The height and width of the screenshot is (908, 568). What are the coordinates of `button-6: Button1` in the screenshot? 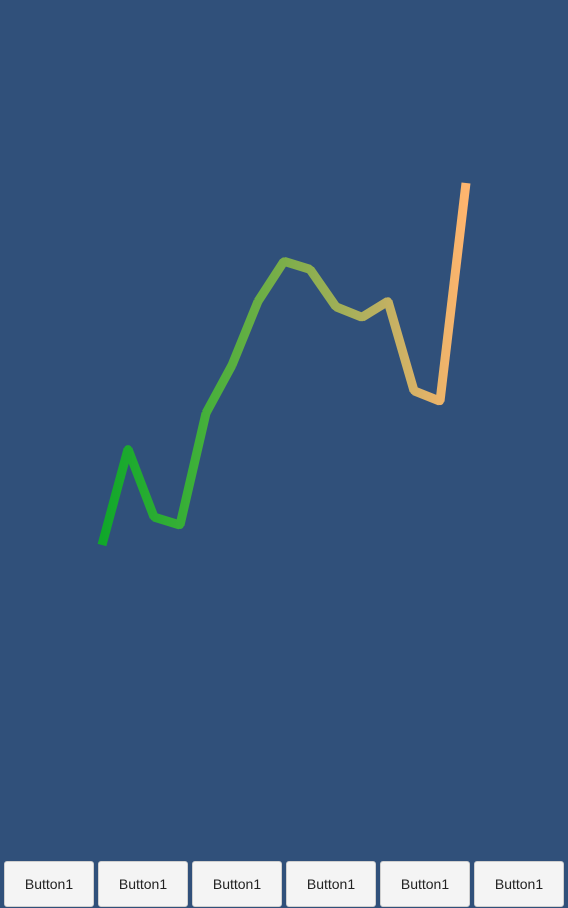 It's located at (519, 884).